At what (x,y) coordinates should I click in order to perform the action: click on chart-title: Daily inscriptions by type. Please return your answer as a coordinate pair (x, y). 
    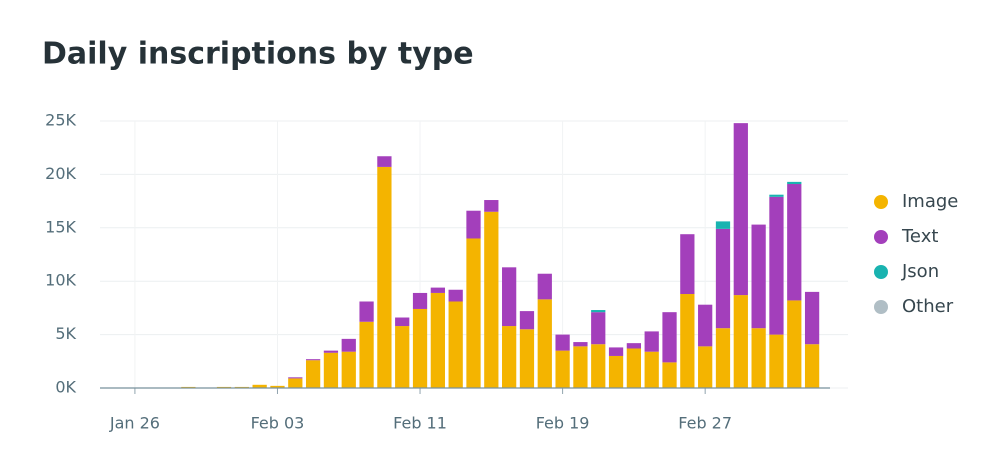
    Looking at the image, I should click on (258, 54).